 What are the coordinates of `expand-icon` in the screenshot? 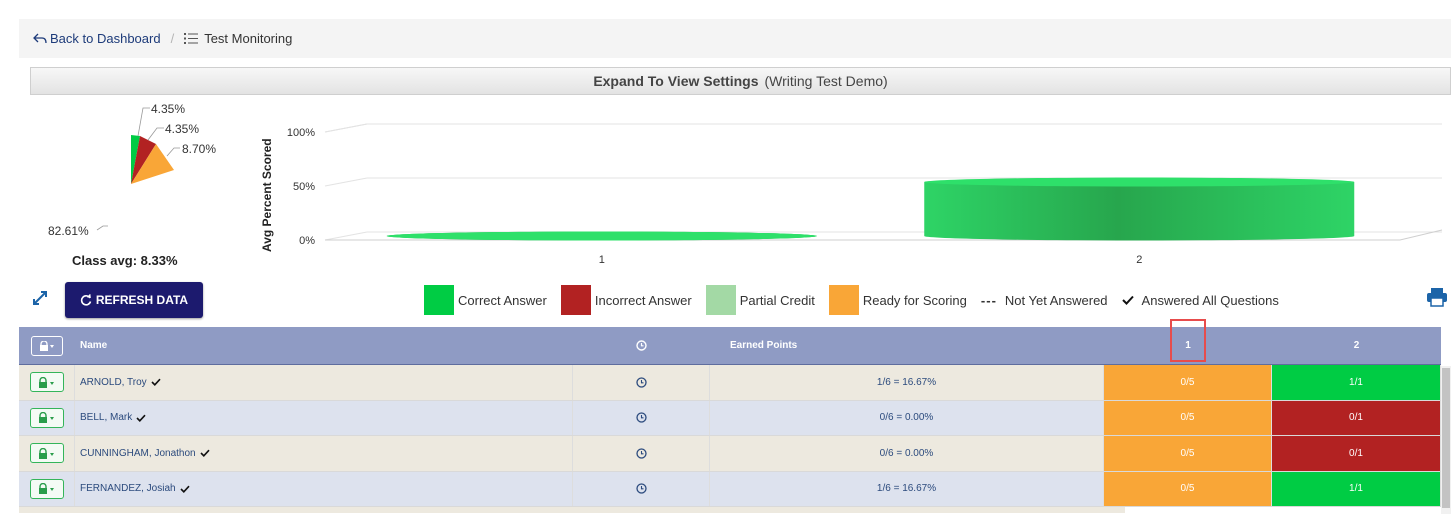 It's located at (40, 300).